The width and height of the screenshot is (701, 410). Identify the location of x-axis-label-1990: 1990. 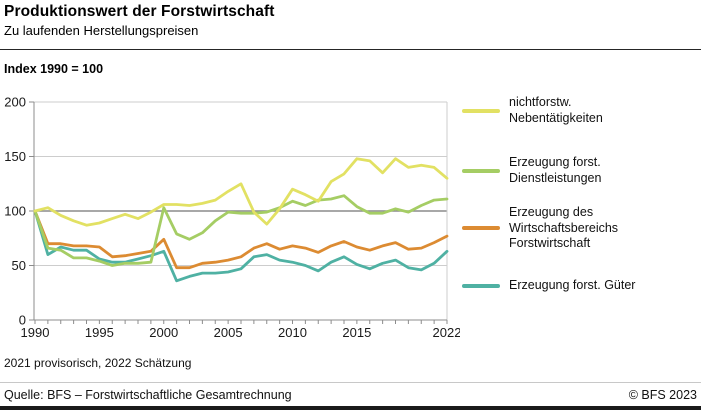
(35, 332).